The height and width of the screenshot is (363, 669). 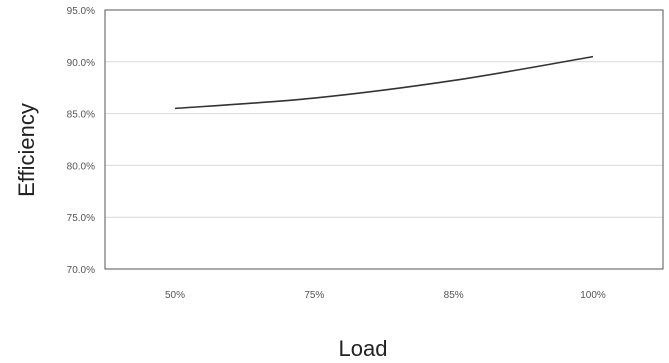 I want to click on x-tick-label: 50%, so click(x=175, y=295).